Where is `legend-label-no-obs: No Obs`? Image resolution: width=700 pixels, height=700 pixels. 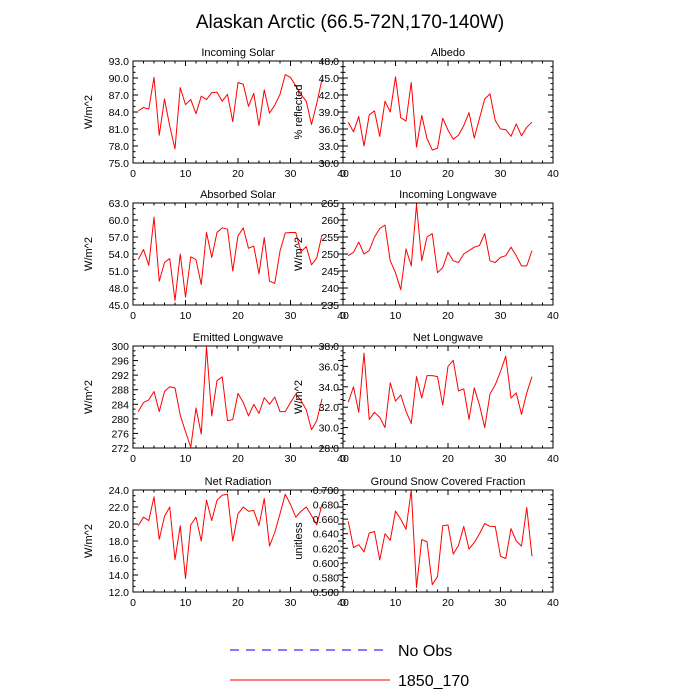 legend-label-no-obs: No Obs is located at coordinates (425, 651).